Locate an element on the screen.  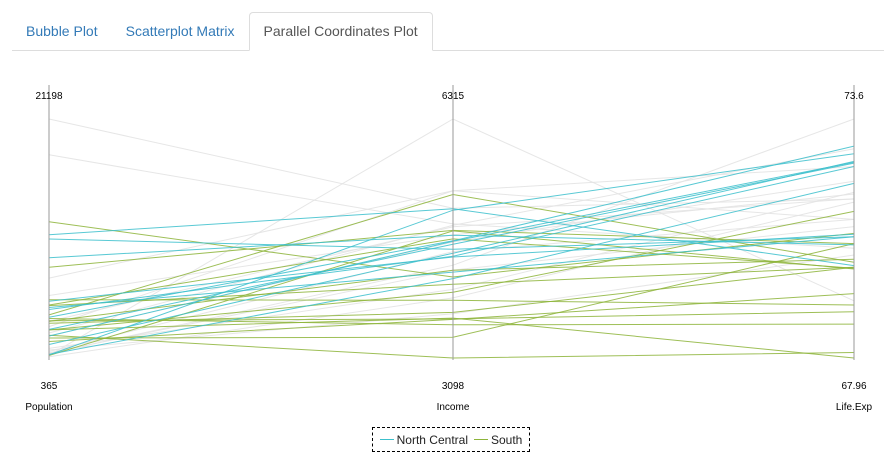
tab-scatterplot-matrix: Scatterplot Matrix is located at coordinates (180, 31).